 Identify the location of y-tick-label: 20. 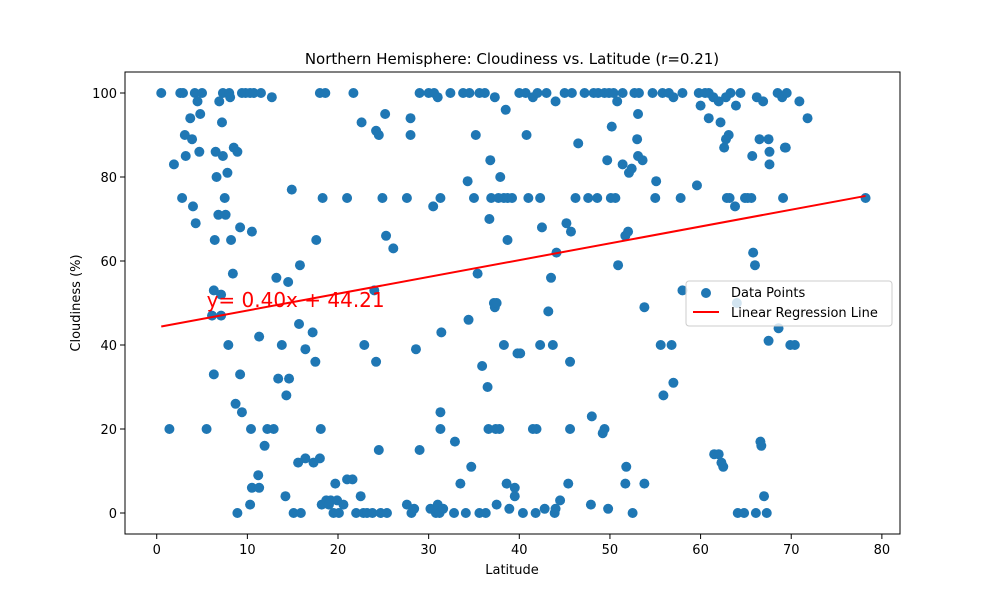
(108, 430).